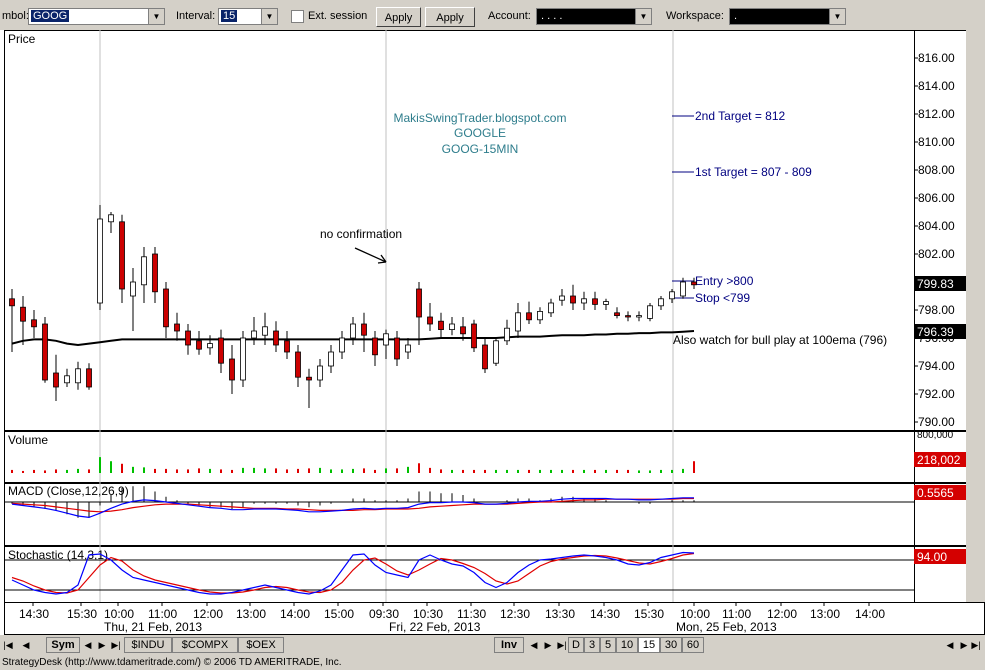 The height and width of the screenshot is (670, 985). I want to click on symbol-label: mbol:, so click(15, 16).